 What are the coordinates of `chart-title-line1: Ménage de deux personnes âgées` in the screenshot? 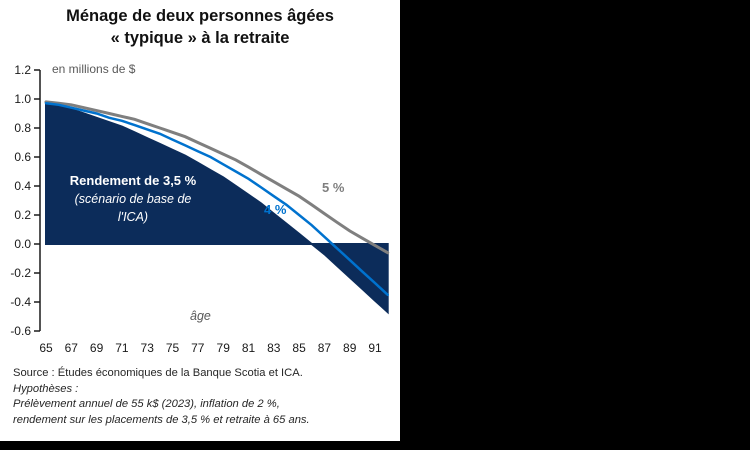 It's located at (200, 16).